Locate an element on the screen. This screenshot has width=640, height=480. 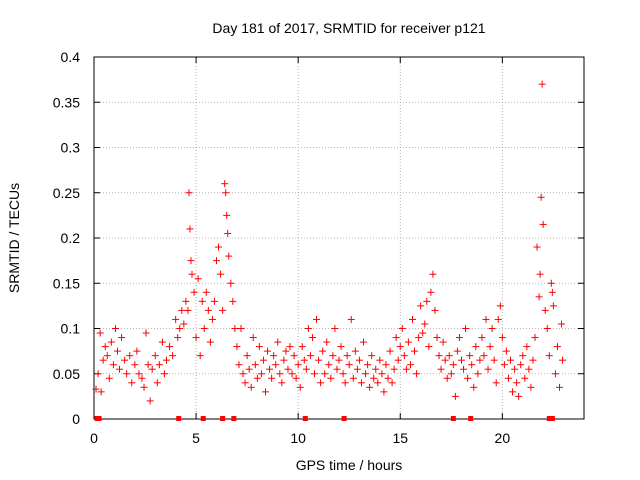
x-tick-label: 20 is located at coordinates (503, 438).